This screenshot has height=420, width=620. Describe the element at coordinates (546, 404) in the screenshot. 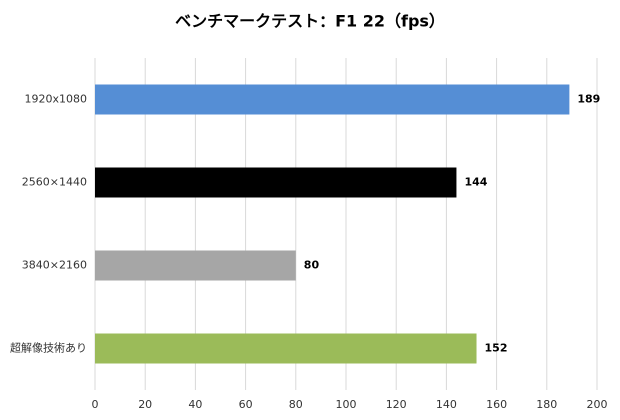

I see `x-tick-label: 180` at that location.